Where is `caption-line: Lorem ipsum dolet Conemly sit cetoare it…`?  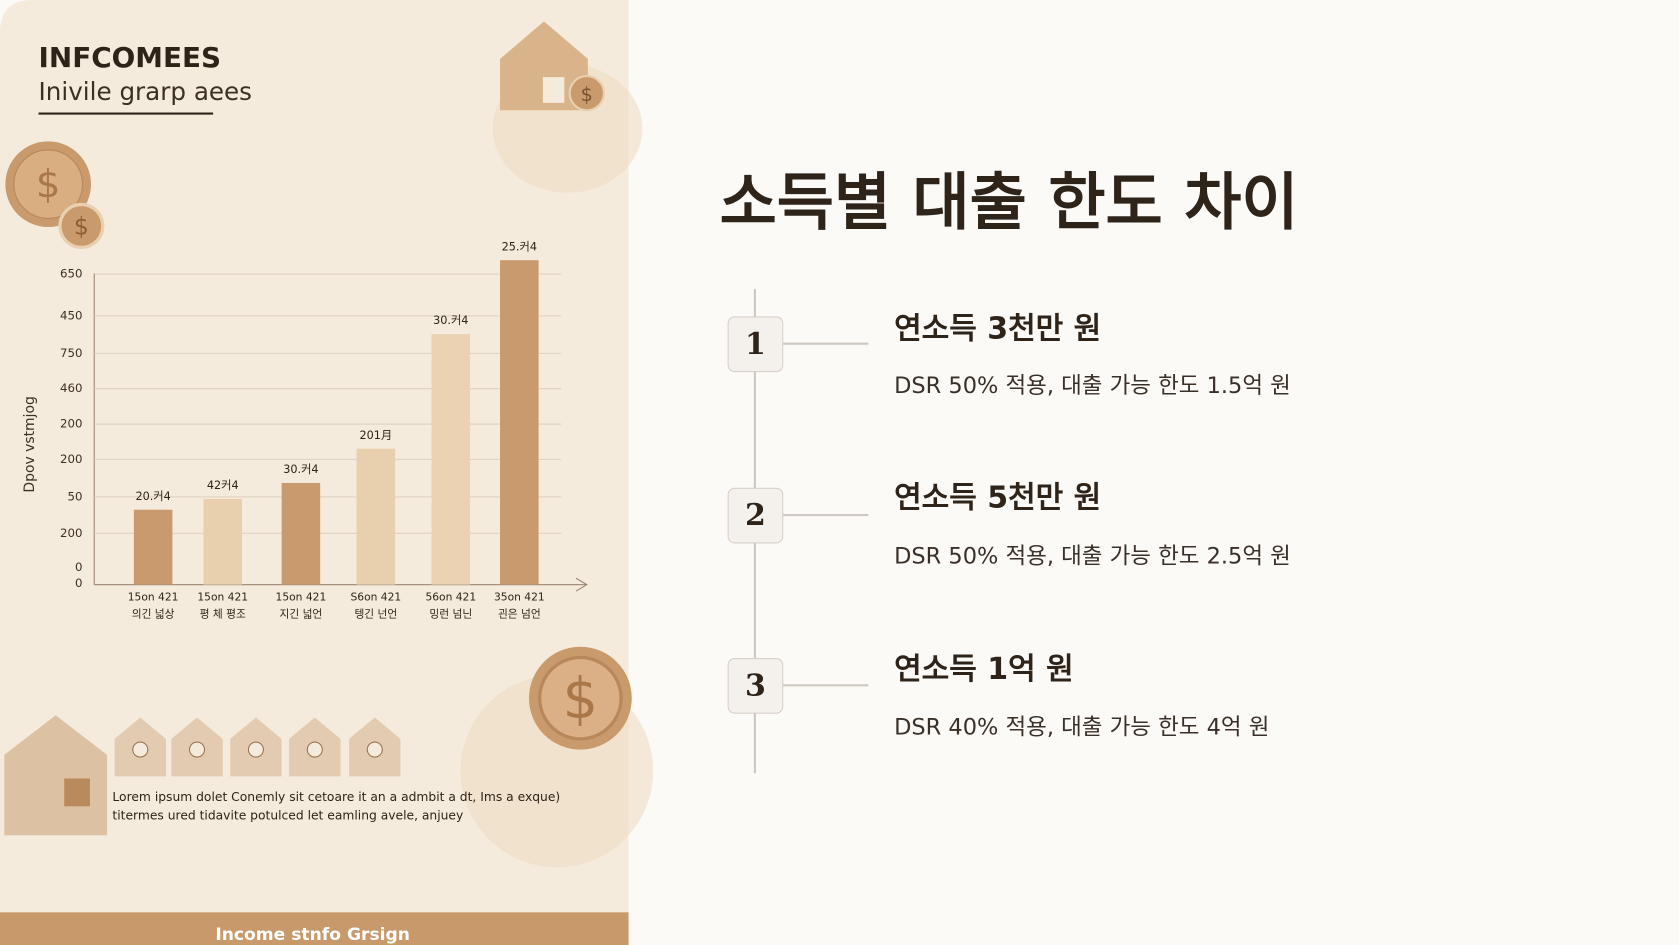 caption-line: Lorem ipsum dolet Conemly sit cetoare it… is located at coordinates (336, 797).